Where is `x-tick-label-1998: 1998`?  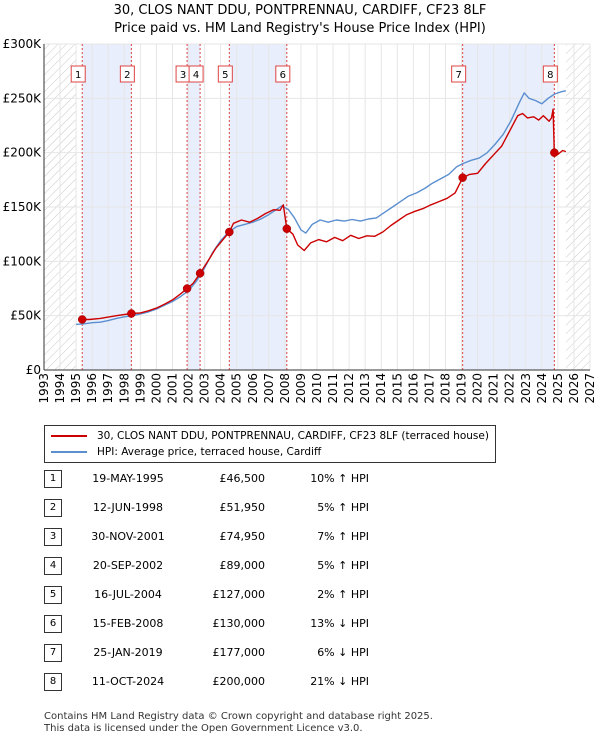 x-tick-label-1998: 1998 is located at coordinates (124, 388).